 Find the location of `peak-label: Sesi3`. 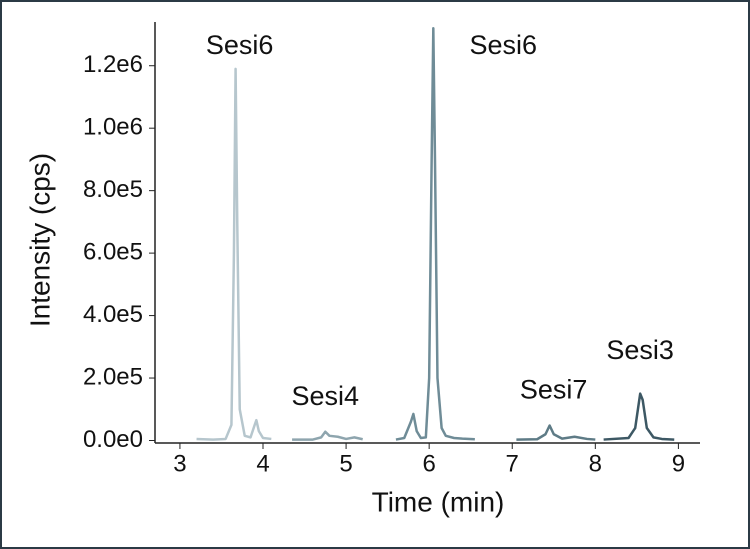

peak-label: Sesi3 is located at coordinates (640, 350).